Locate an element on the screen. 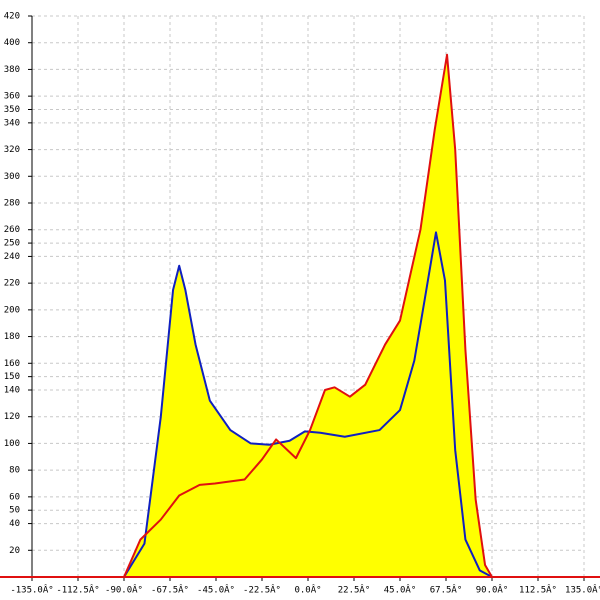  y-tick-label: 20 is located at coordinates (14, 551).